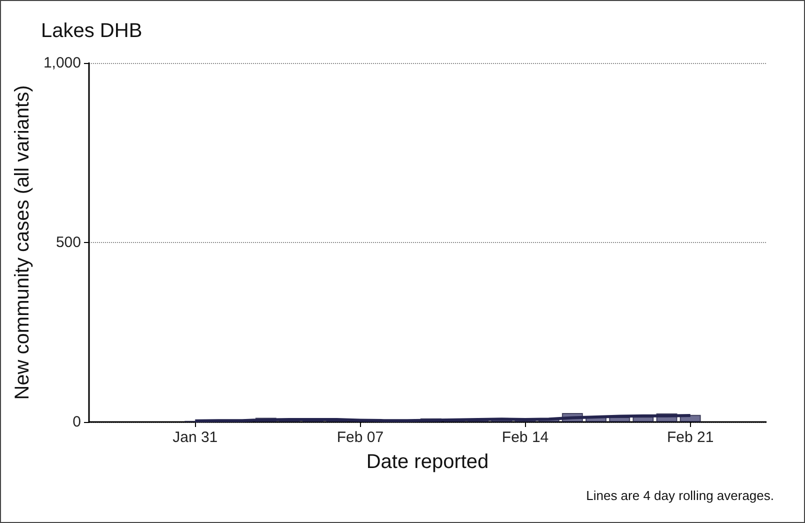  I want to click on text: Lines are 4 day rolling averages., so click(680, 495).